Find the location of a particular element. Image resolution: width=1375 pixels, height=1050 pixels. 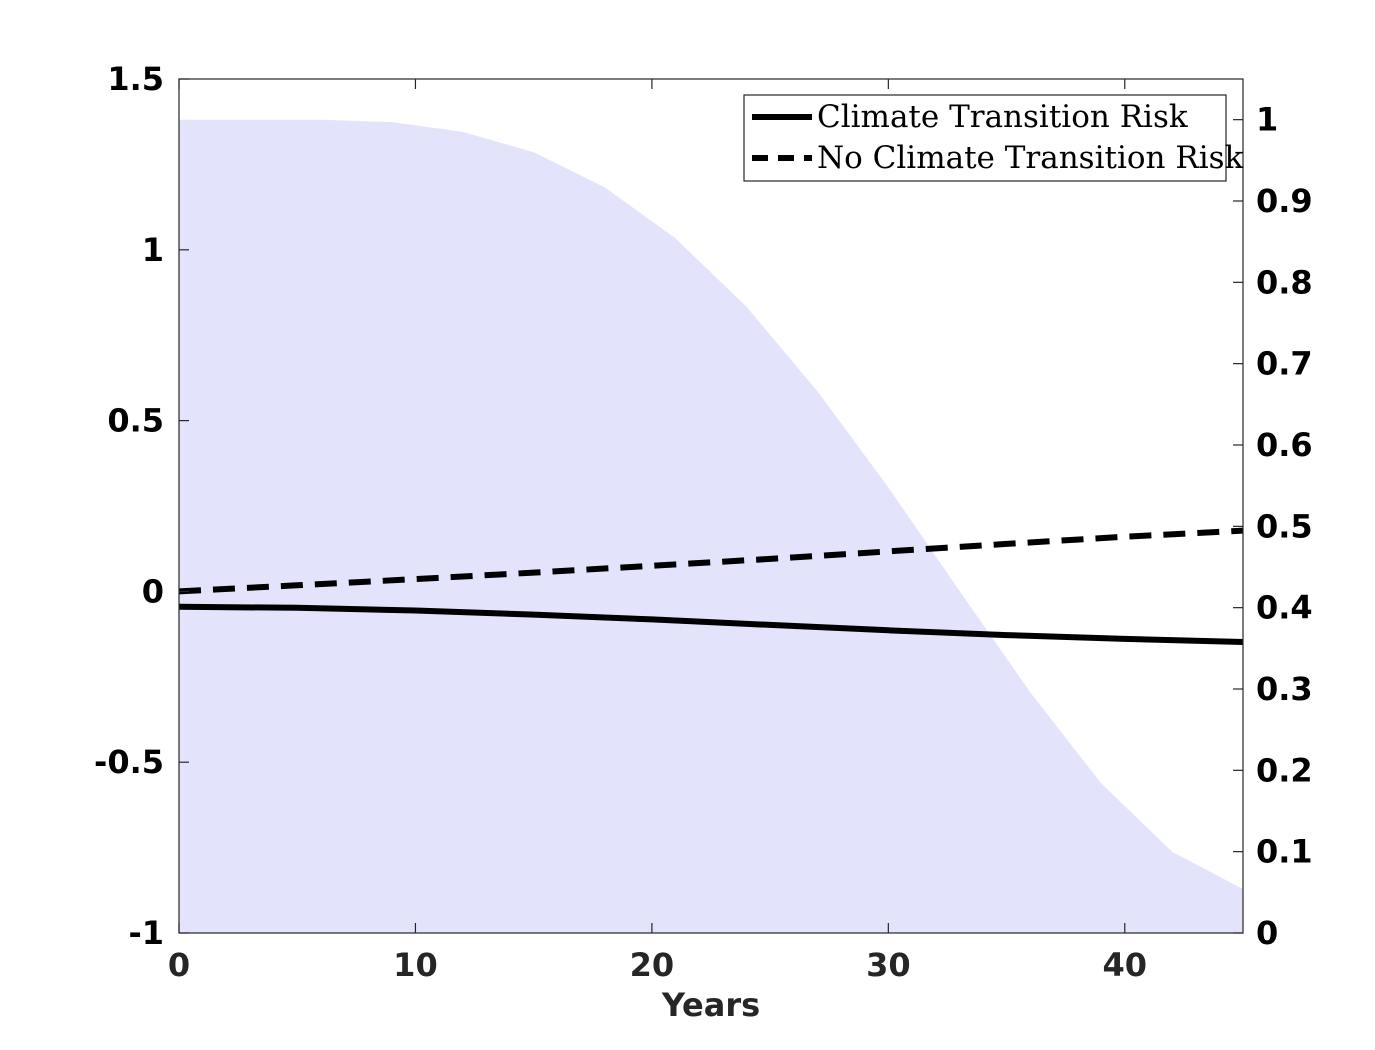

series-line-no-climate-transition-risk is located at coordinates (711, 561).